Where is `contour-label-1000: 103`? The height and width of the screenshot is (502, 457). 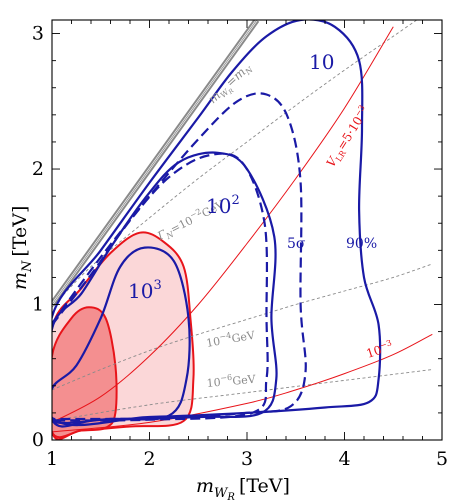 contour-label-1000: 103 is located at coordinates (145, 290).